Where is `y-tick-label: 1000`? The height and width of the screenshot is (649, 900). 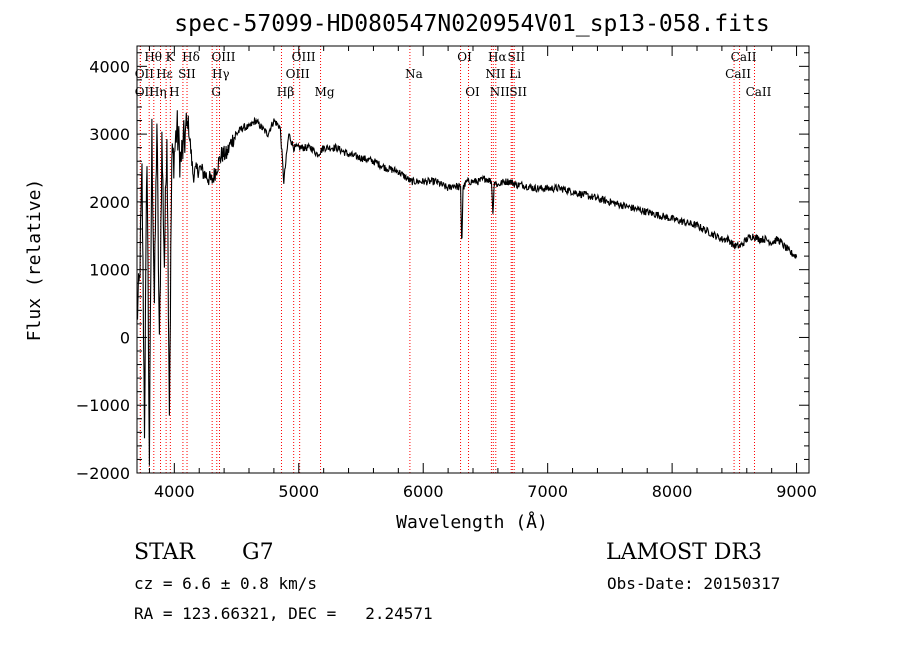 y-tick-label: 1000 is located at coordinates (109, 270).